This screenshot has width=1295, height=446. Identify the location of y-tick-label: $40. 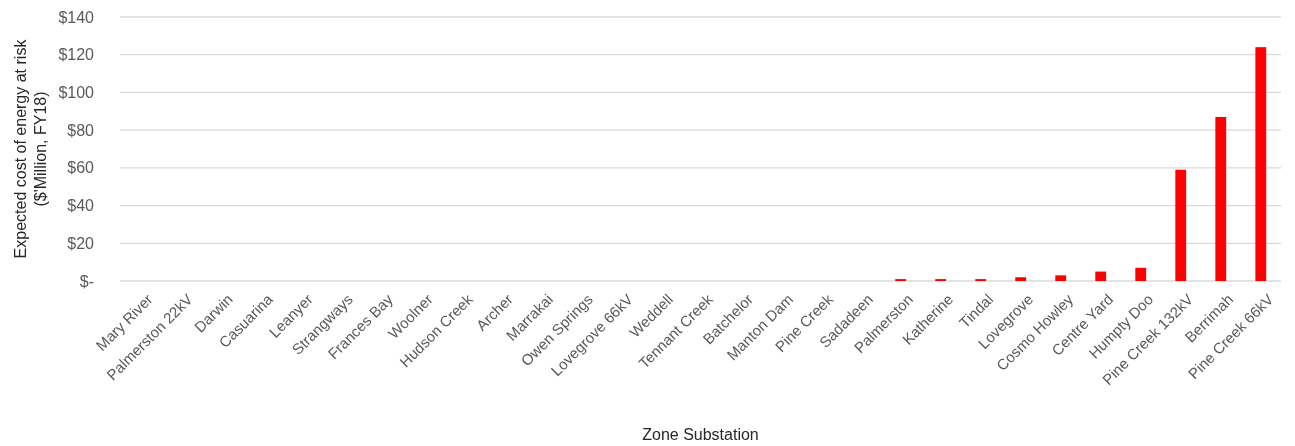
(81, 206).